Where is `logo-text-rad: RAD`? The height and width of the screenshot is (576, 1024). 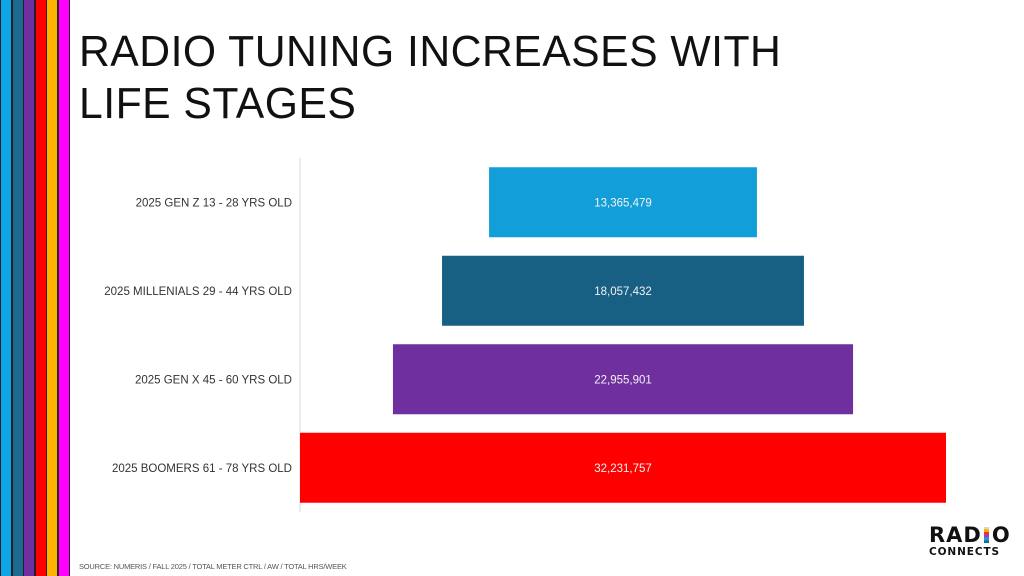 logo-text-rad: RAD is located at coordinates (955, 535).